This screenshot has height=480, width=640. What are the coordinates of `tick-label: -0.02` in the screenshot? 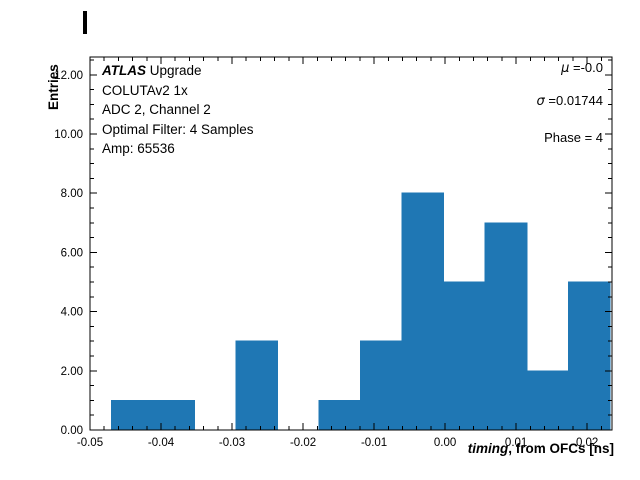 It's located at (303, 443).